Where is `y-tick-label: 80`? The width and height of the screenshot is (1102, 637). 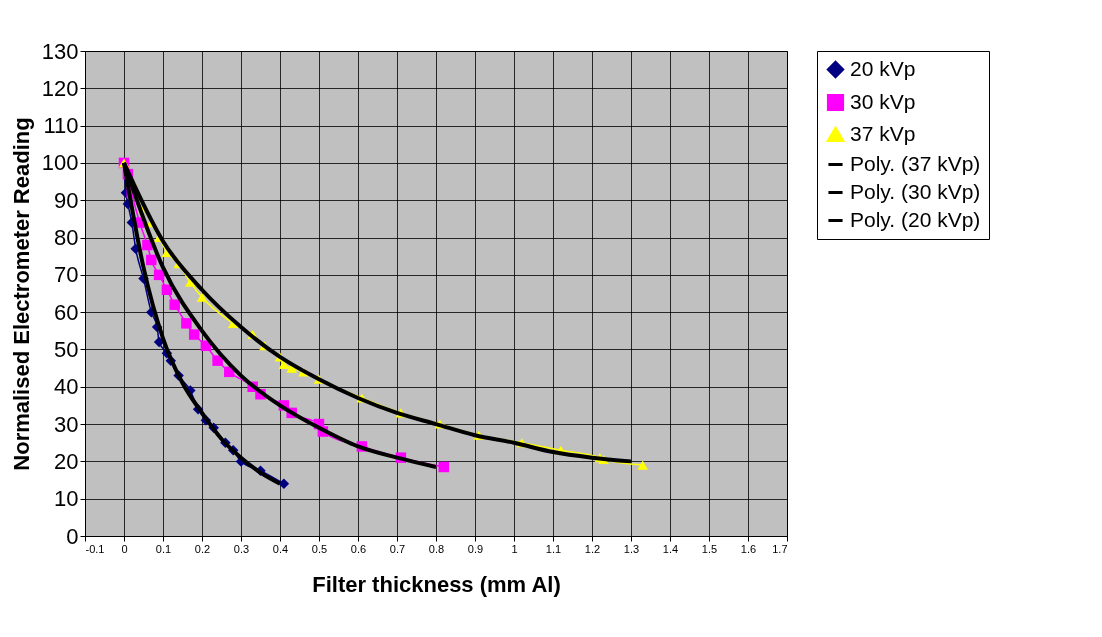 y-tick-label: 80 is located at coordinates (66, 238).